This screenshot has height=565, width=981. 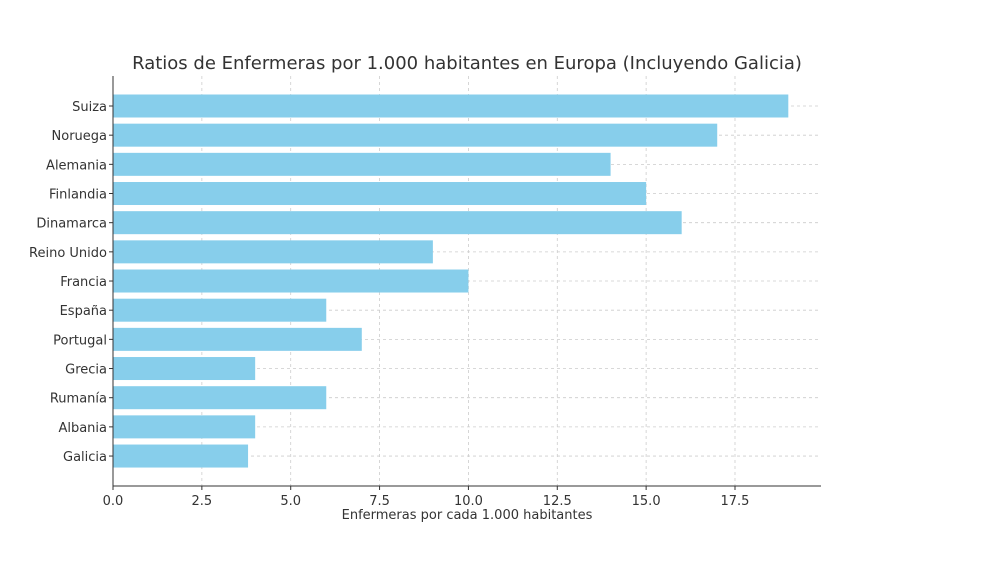 What do you see at coordinates (291, 281) in the screenshot?
I see `bar-francia` at bounding box center [291, 281].